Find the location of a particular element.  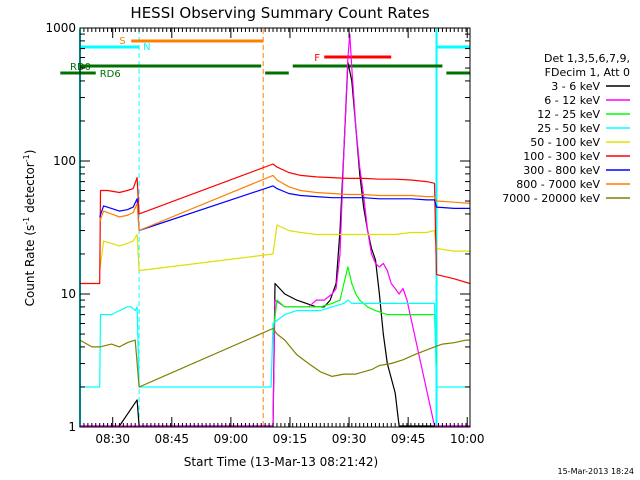

flag-label-rd6: RD6 is located at coordinates (110, 74).